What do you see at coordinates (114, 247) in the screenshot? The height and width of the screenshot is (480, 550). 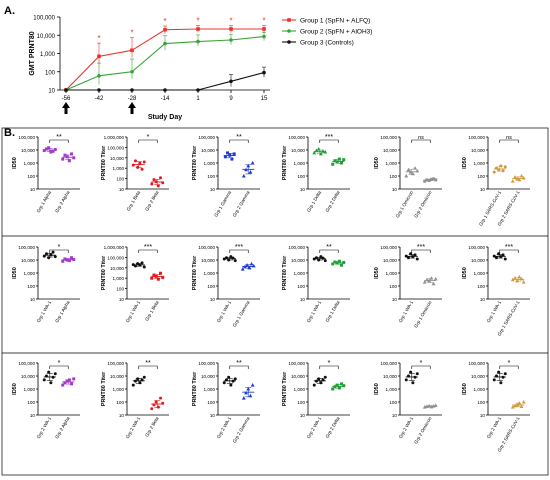 I see `scatter-y-tick-label: 1,000,000` at bounding box center [114, 247].